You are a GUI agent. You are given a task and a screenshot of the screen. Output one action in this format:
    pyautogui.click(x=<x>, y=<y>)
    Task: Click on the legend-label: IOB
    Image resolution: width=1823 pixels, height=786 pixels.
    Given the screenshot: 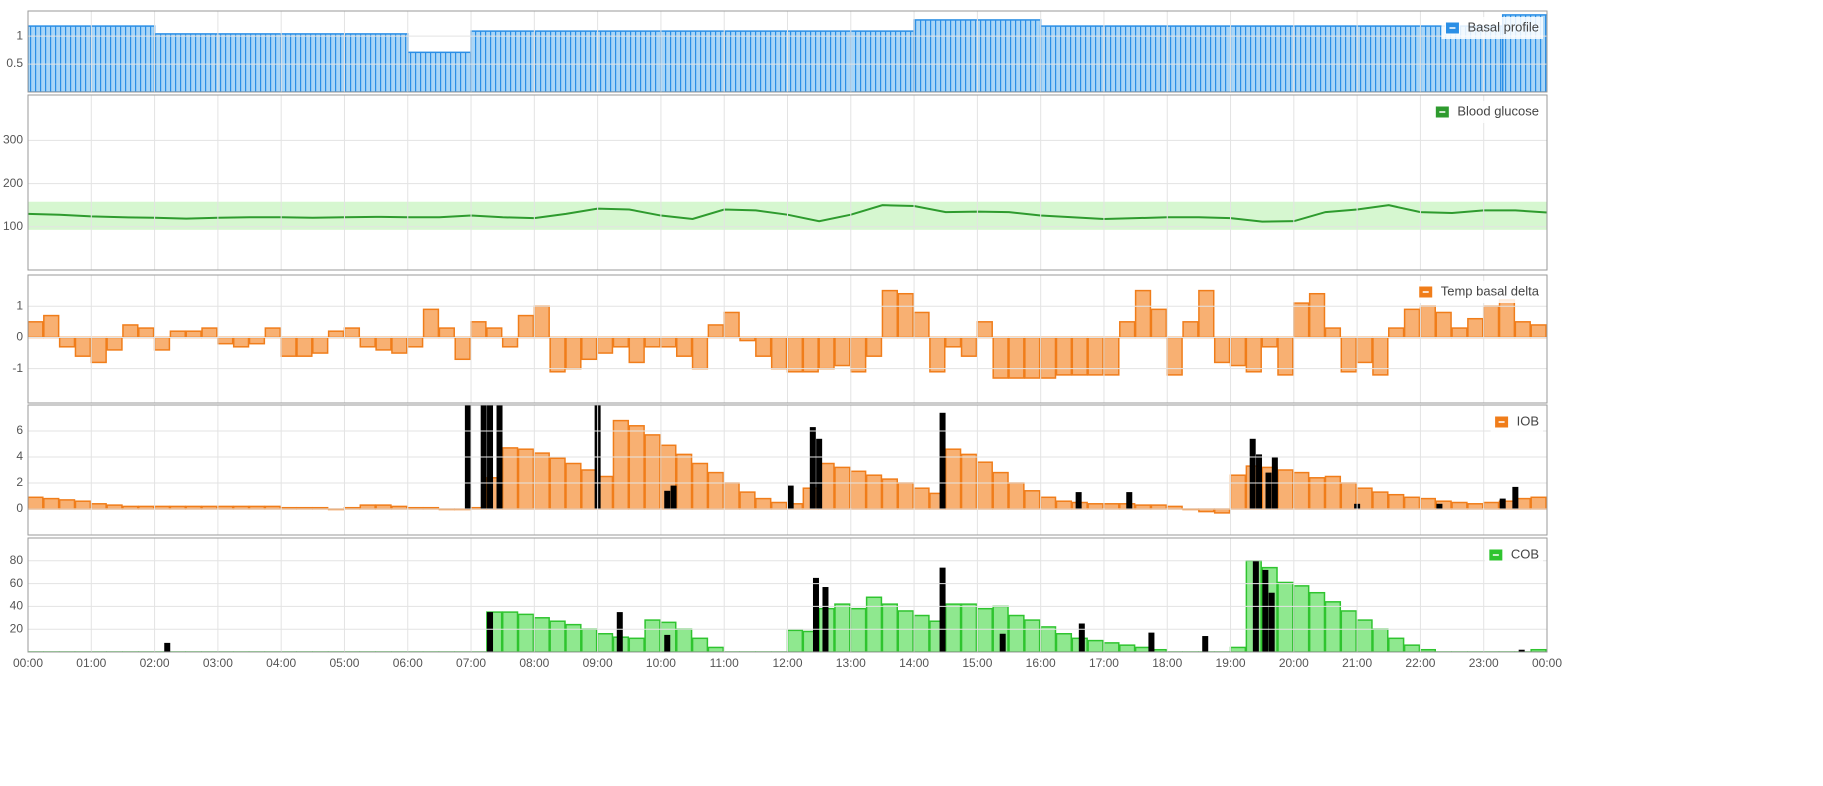 What is the action you would take?
    pyautogui.click(x=1528, y=420)
    